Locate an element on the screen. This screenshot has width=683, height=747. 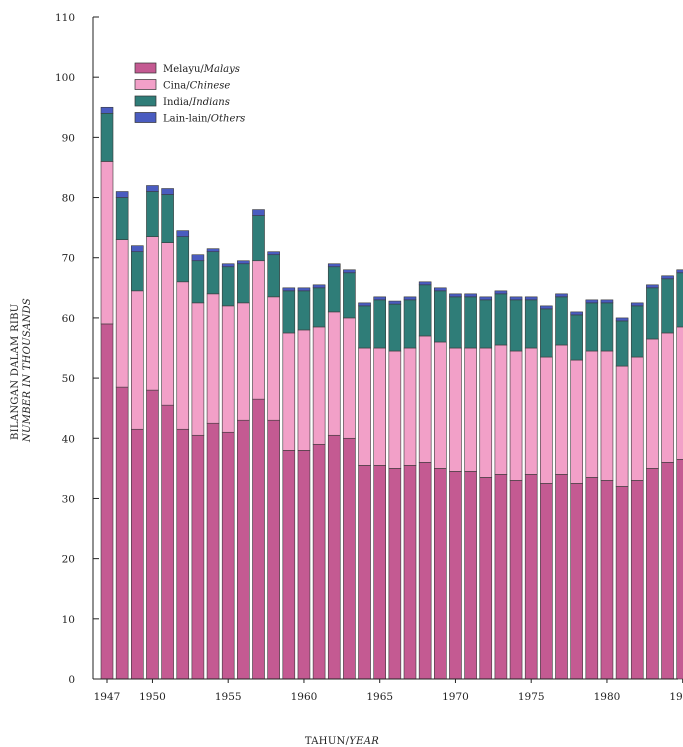
legend-label-italic: Indians is located at coordinates (210, 102).